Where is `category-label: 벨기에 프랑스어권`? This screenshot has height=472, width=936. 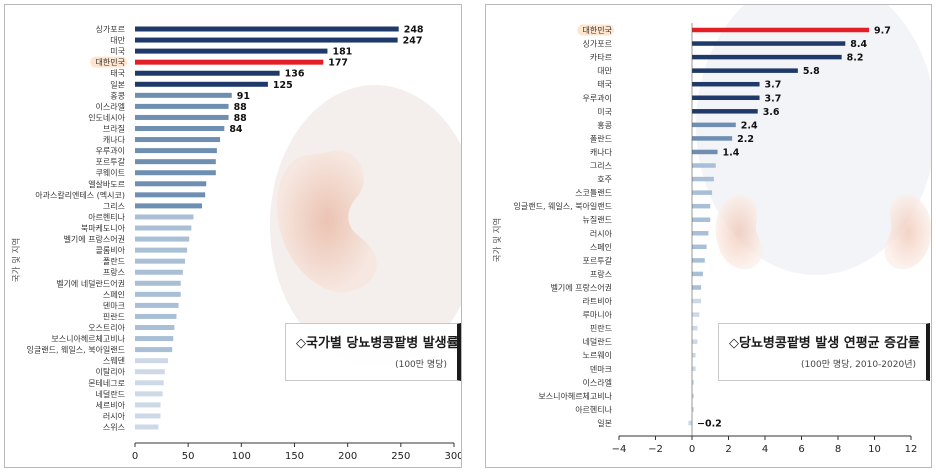 category-label: 벨기에 프랑스어권 is located at coordinates (94, 239).